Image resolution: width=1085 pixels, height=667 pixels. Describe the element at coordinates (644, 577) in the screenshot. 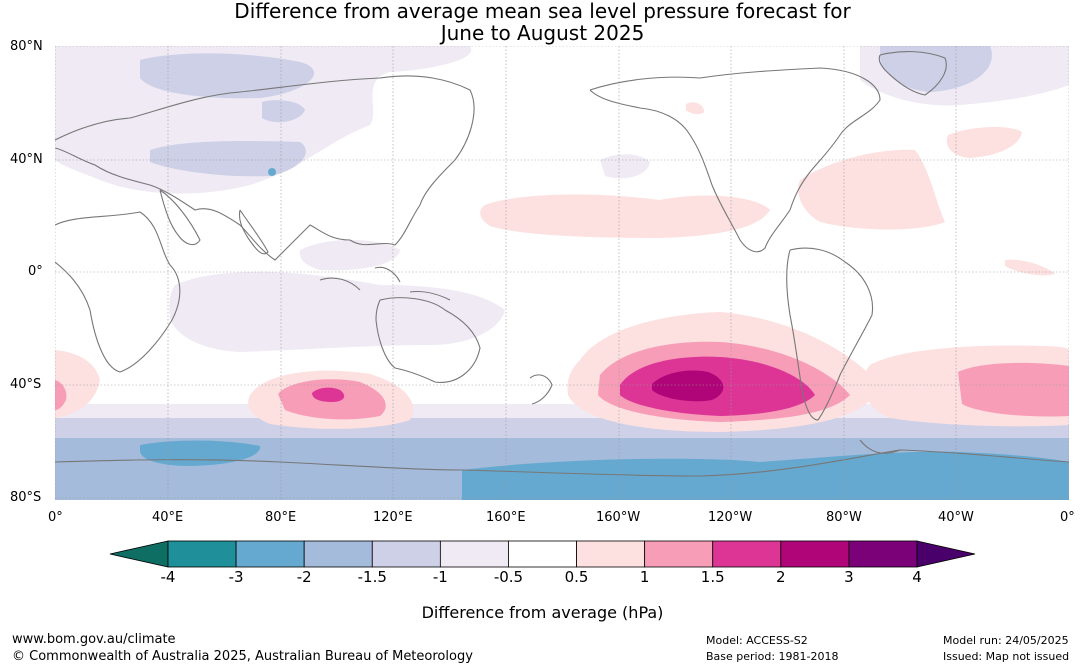

I see `colorbar-tick-label: 1` at that location.